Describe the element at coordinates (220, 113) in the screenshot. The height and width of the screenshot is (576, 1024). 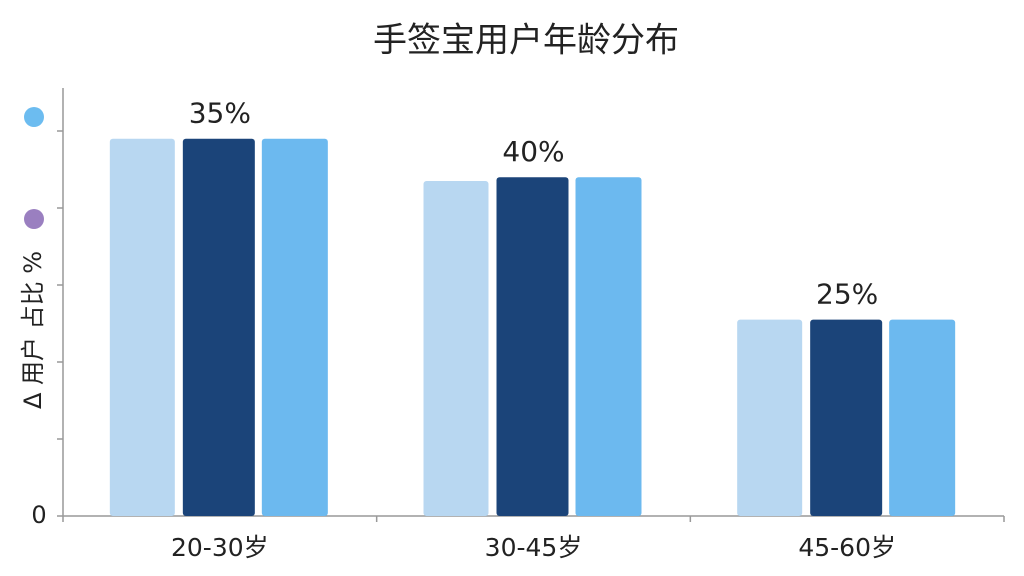
I see `data-label: 35%` at that location.